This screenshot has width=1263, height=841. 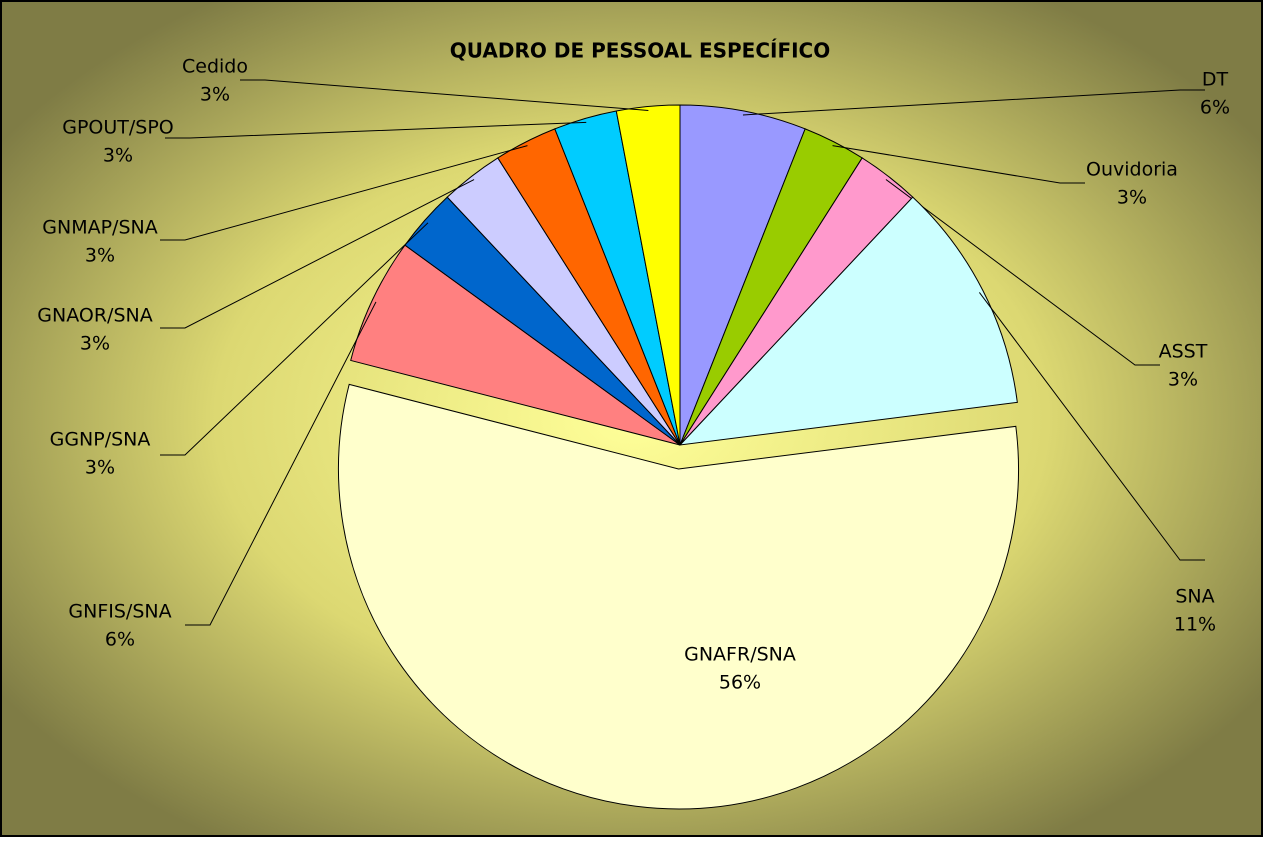 What do you see at coordinates (740, 683) in the screenshot?
I see `slice-value-label: 56%` at bounding box center [740, 683].